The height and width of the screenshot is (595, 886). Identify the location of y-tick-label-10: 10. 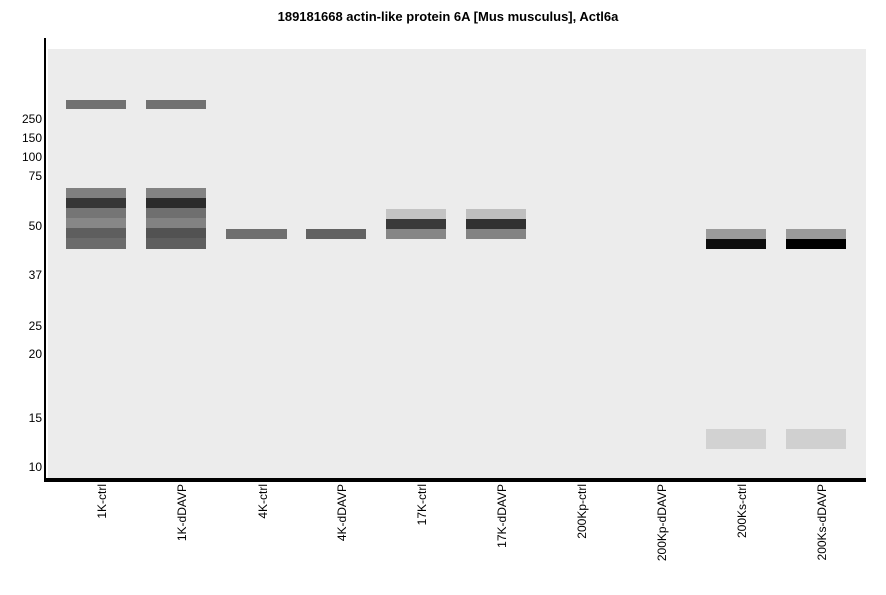
(35, 467).